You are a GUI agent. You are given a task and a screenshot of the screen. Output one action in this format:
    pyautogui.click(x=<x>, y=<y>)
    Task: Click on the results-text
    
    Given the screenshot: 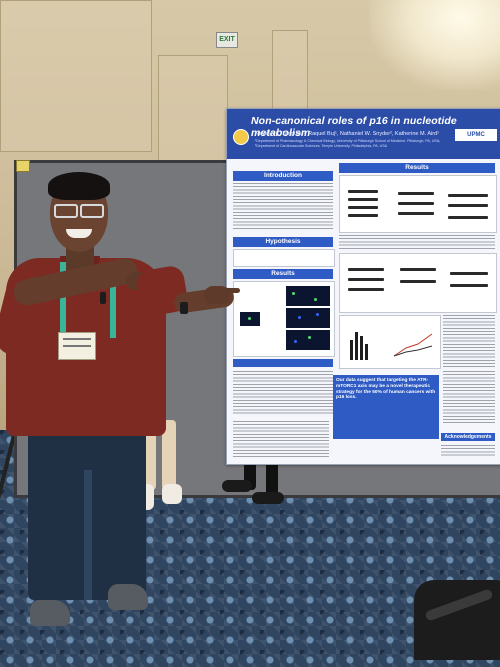 What is the action you would take?
    pyautogui.click(x=283, y=393)
    